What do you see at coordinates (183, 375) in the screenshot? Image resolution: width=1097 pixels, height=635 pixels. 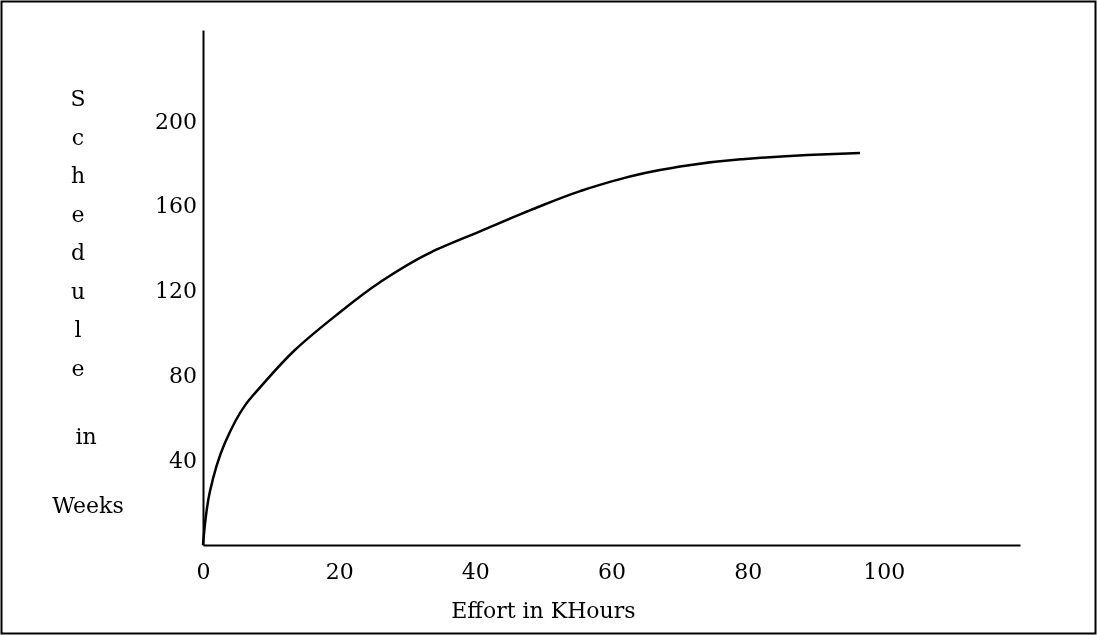 I see `y-tick-label: 80` at bounding box center [183, 375].